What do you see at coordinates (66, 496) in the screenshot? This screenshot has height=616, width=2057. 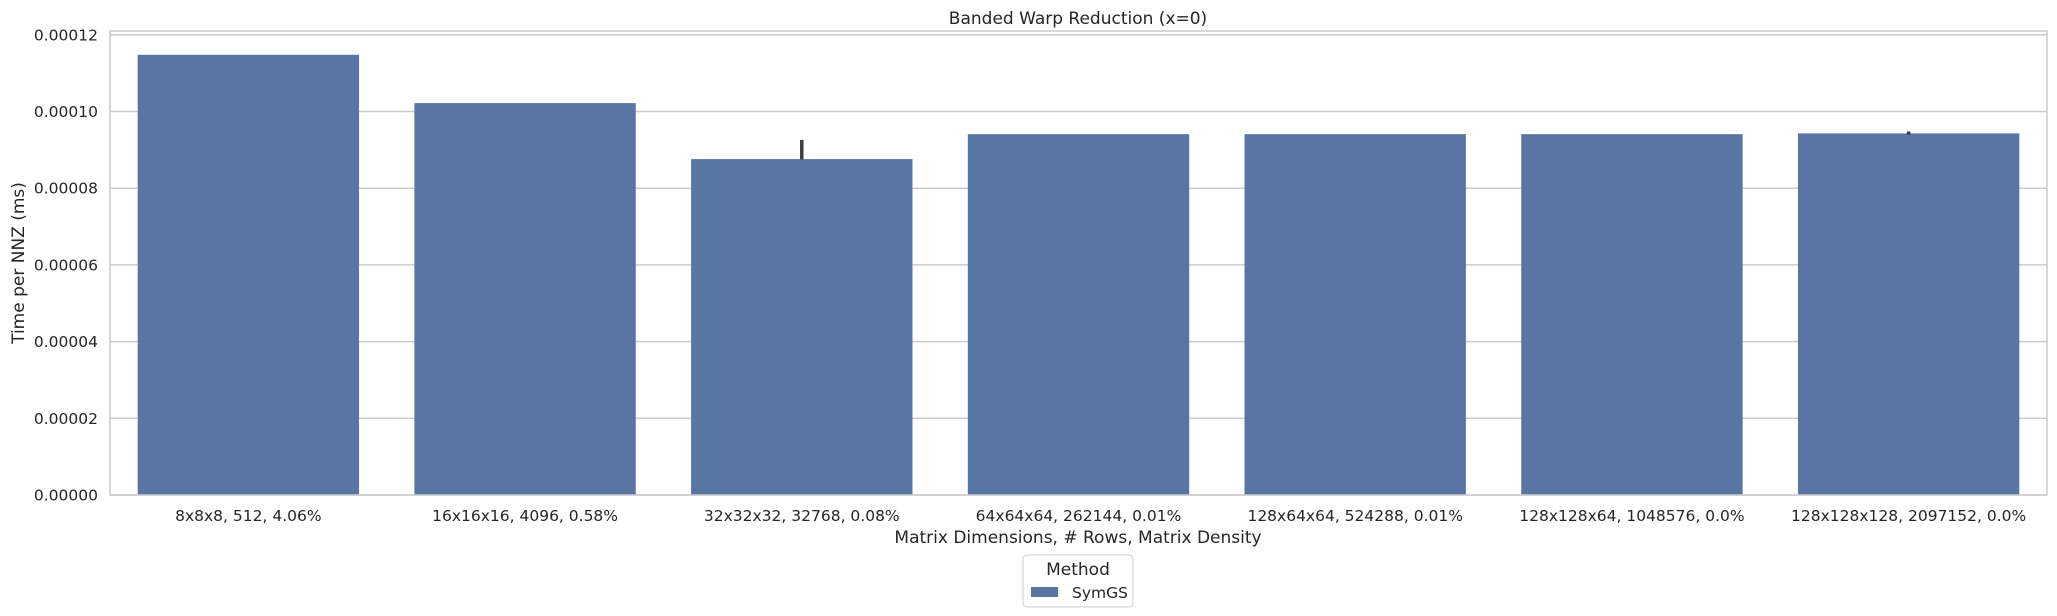 I see `y-tick-label: 0.00000` at bounding box center [66, 496].